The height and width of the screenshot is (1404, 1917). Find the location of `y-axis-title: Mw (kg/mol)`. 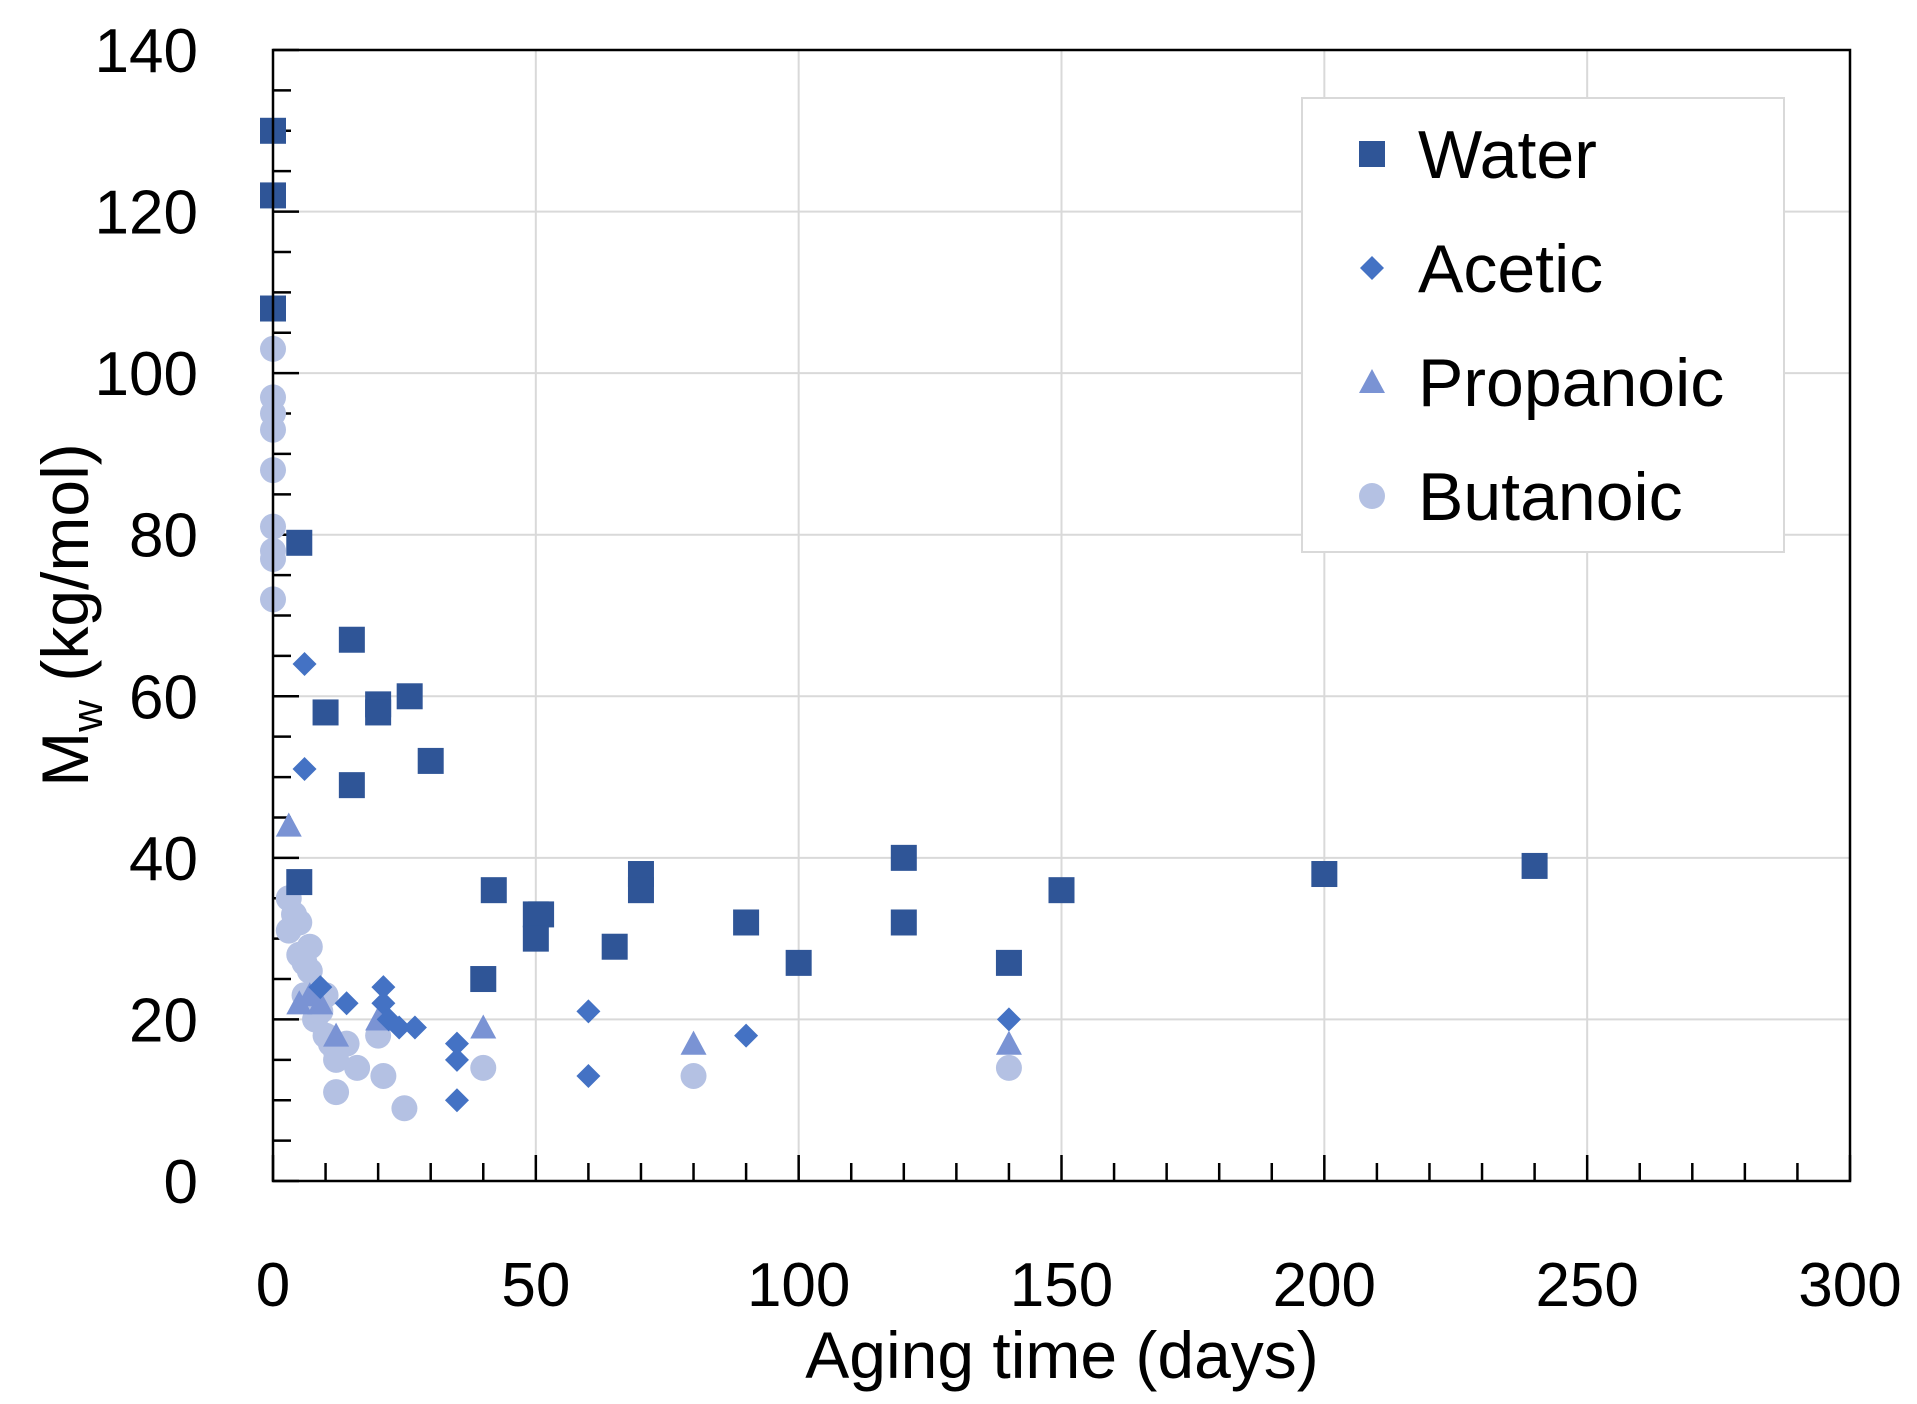

y-axis-title: Mw (kg/mol) is located at coordinates (70, 614).